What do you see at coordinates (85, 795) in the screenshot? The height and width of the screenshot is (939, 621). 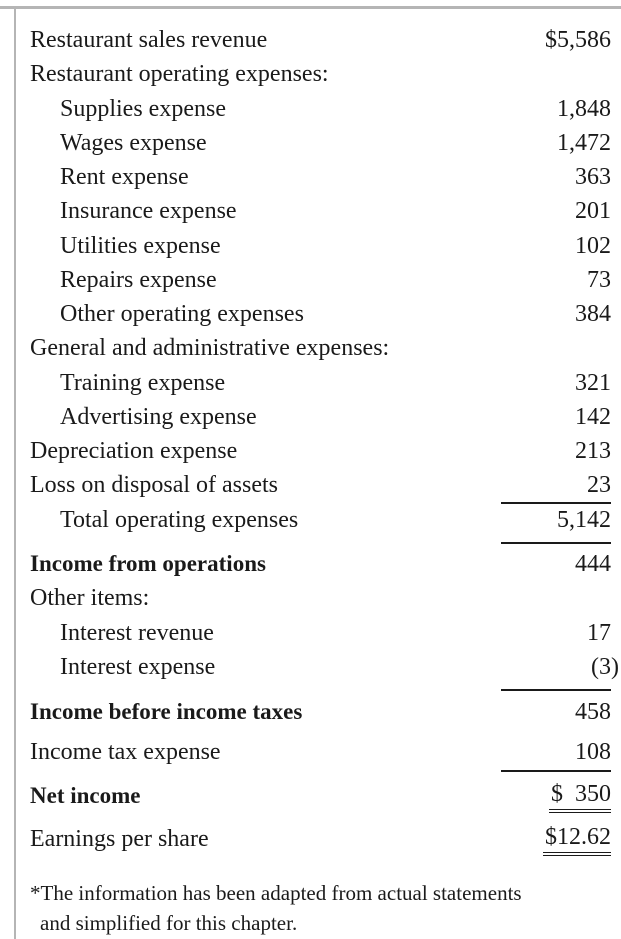 I see `row-label: Net income` at bounding box center [85, 795].